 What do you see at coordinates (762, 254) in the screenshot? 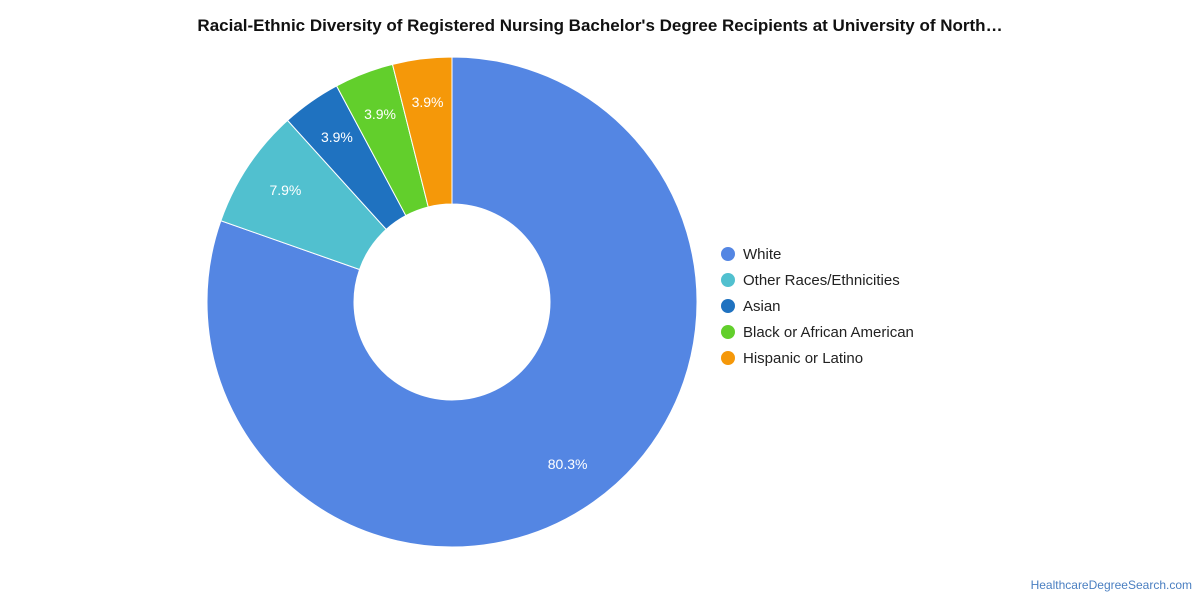
I see `legend-label: White` at bounding box center [762, 254].